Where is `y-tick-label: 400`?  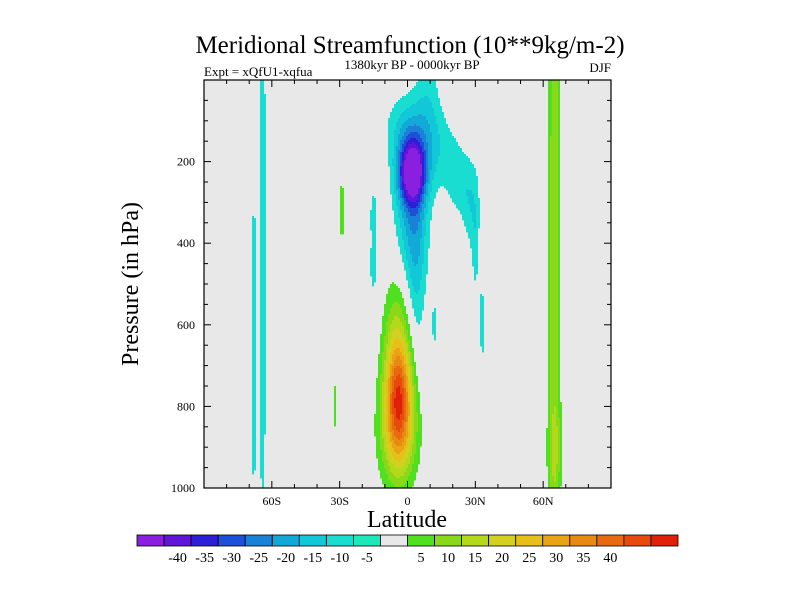 y-tick-label: 400 is located at coordinates (186, 243).